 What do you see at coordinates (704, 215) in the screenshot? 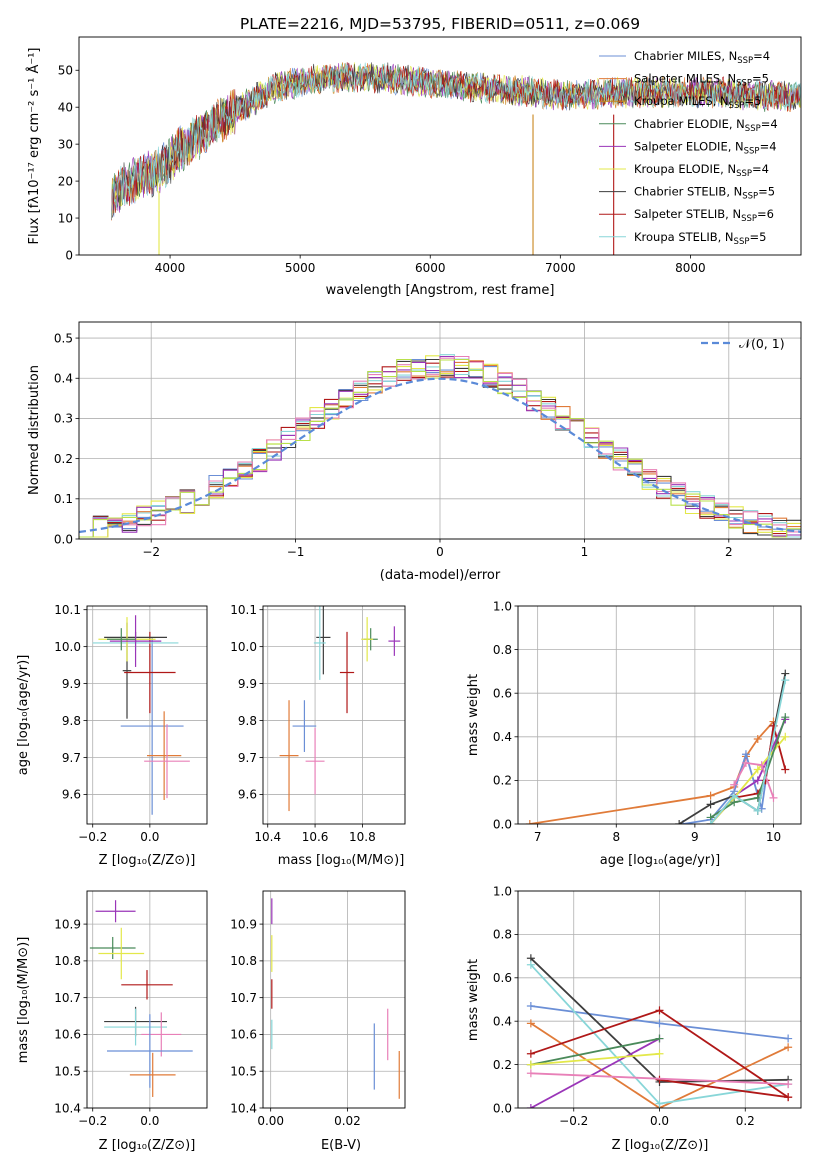
I see `legend-label: Salpeter STELIB, NSSP=6` at bounding box center [704, 215].